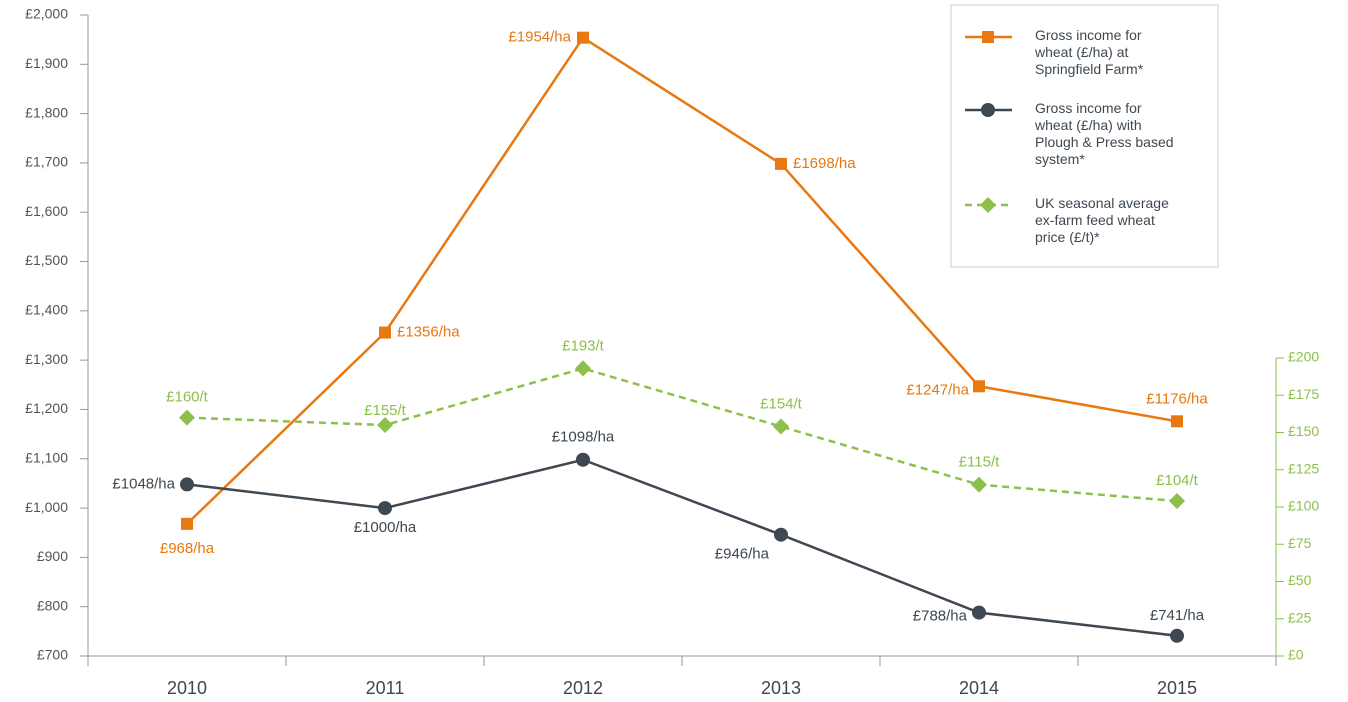 Image resolution: width=1348 pixels, height=702 pixels. I want to click on y-tick-label: £1,900, so click(46, 63).